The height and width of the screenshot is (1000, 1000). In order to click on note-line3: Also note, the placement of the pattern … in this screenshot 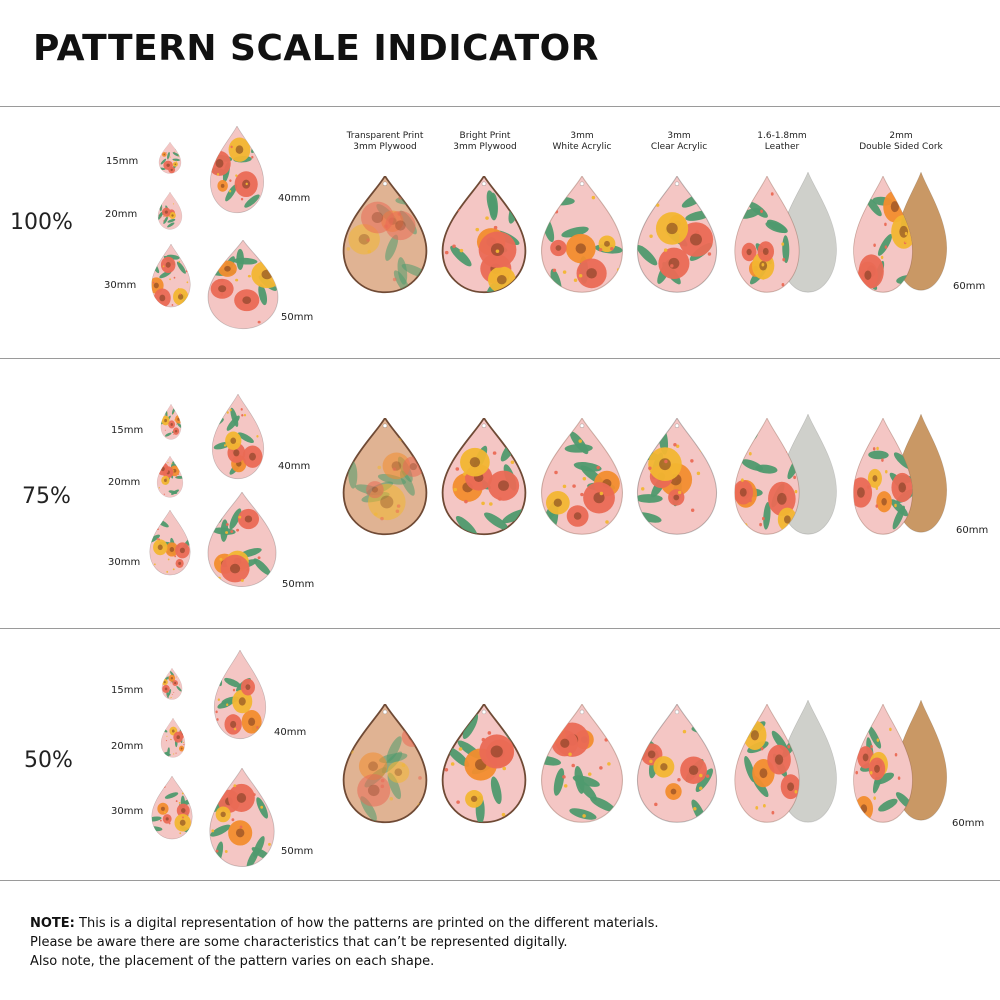, I will do `click(232, 961)`.